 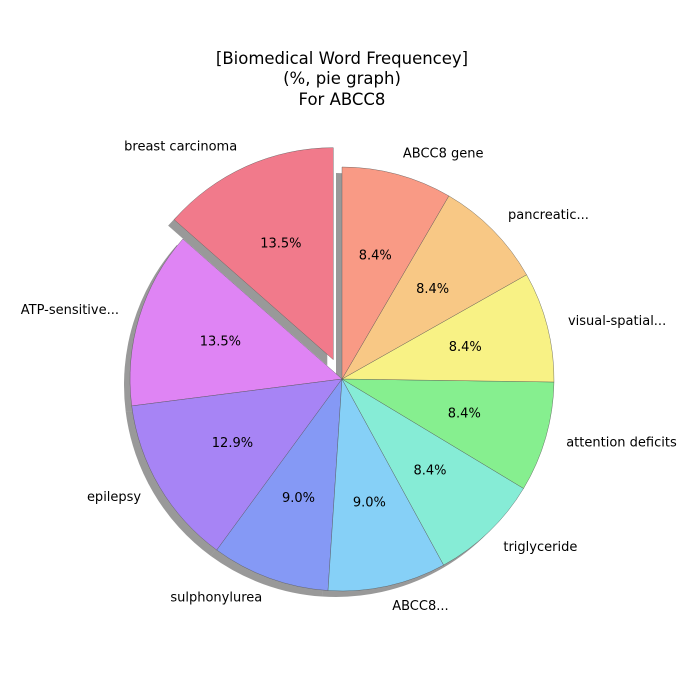 I want to click on slice-label-breast-carcinoma: breast carcinoma, so click(x=180, y=147).